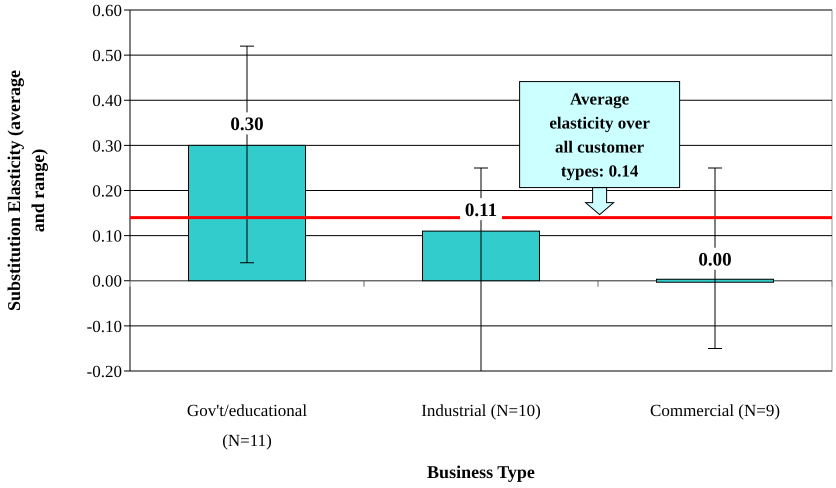 Image resolution: width=836 pixels, height=488 pixels. What do you see at coordinates (107, 56) in the screenshot?
I see `y-tick-label: 0.50` at bounding box center [107, 56].